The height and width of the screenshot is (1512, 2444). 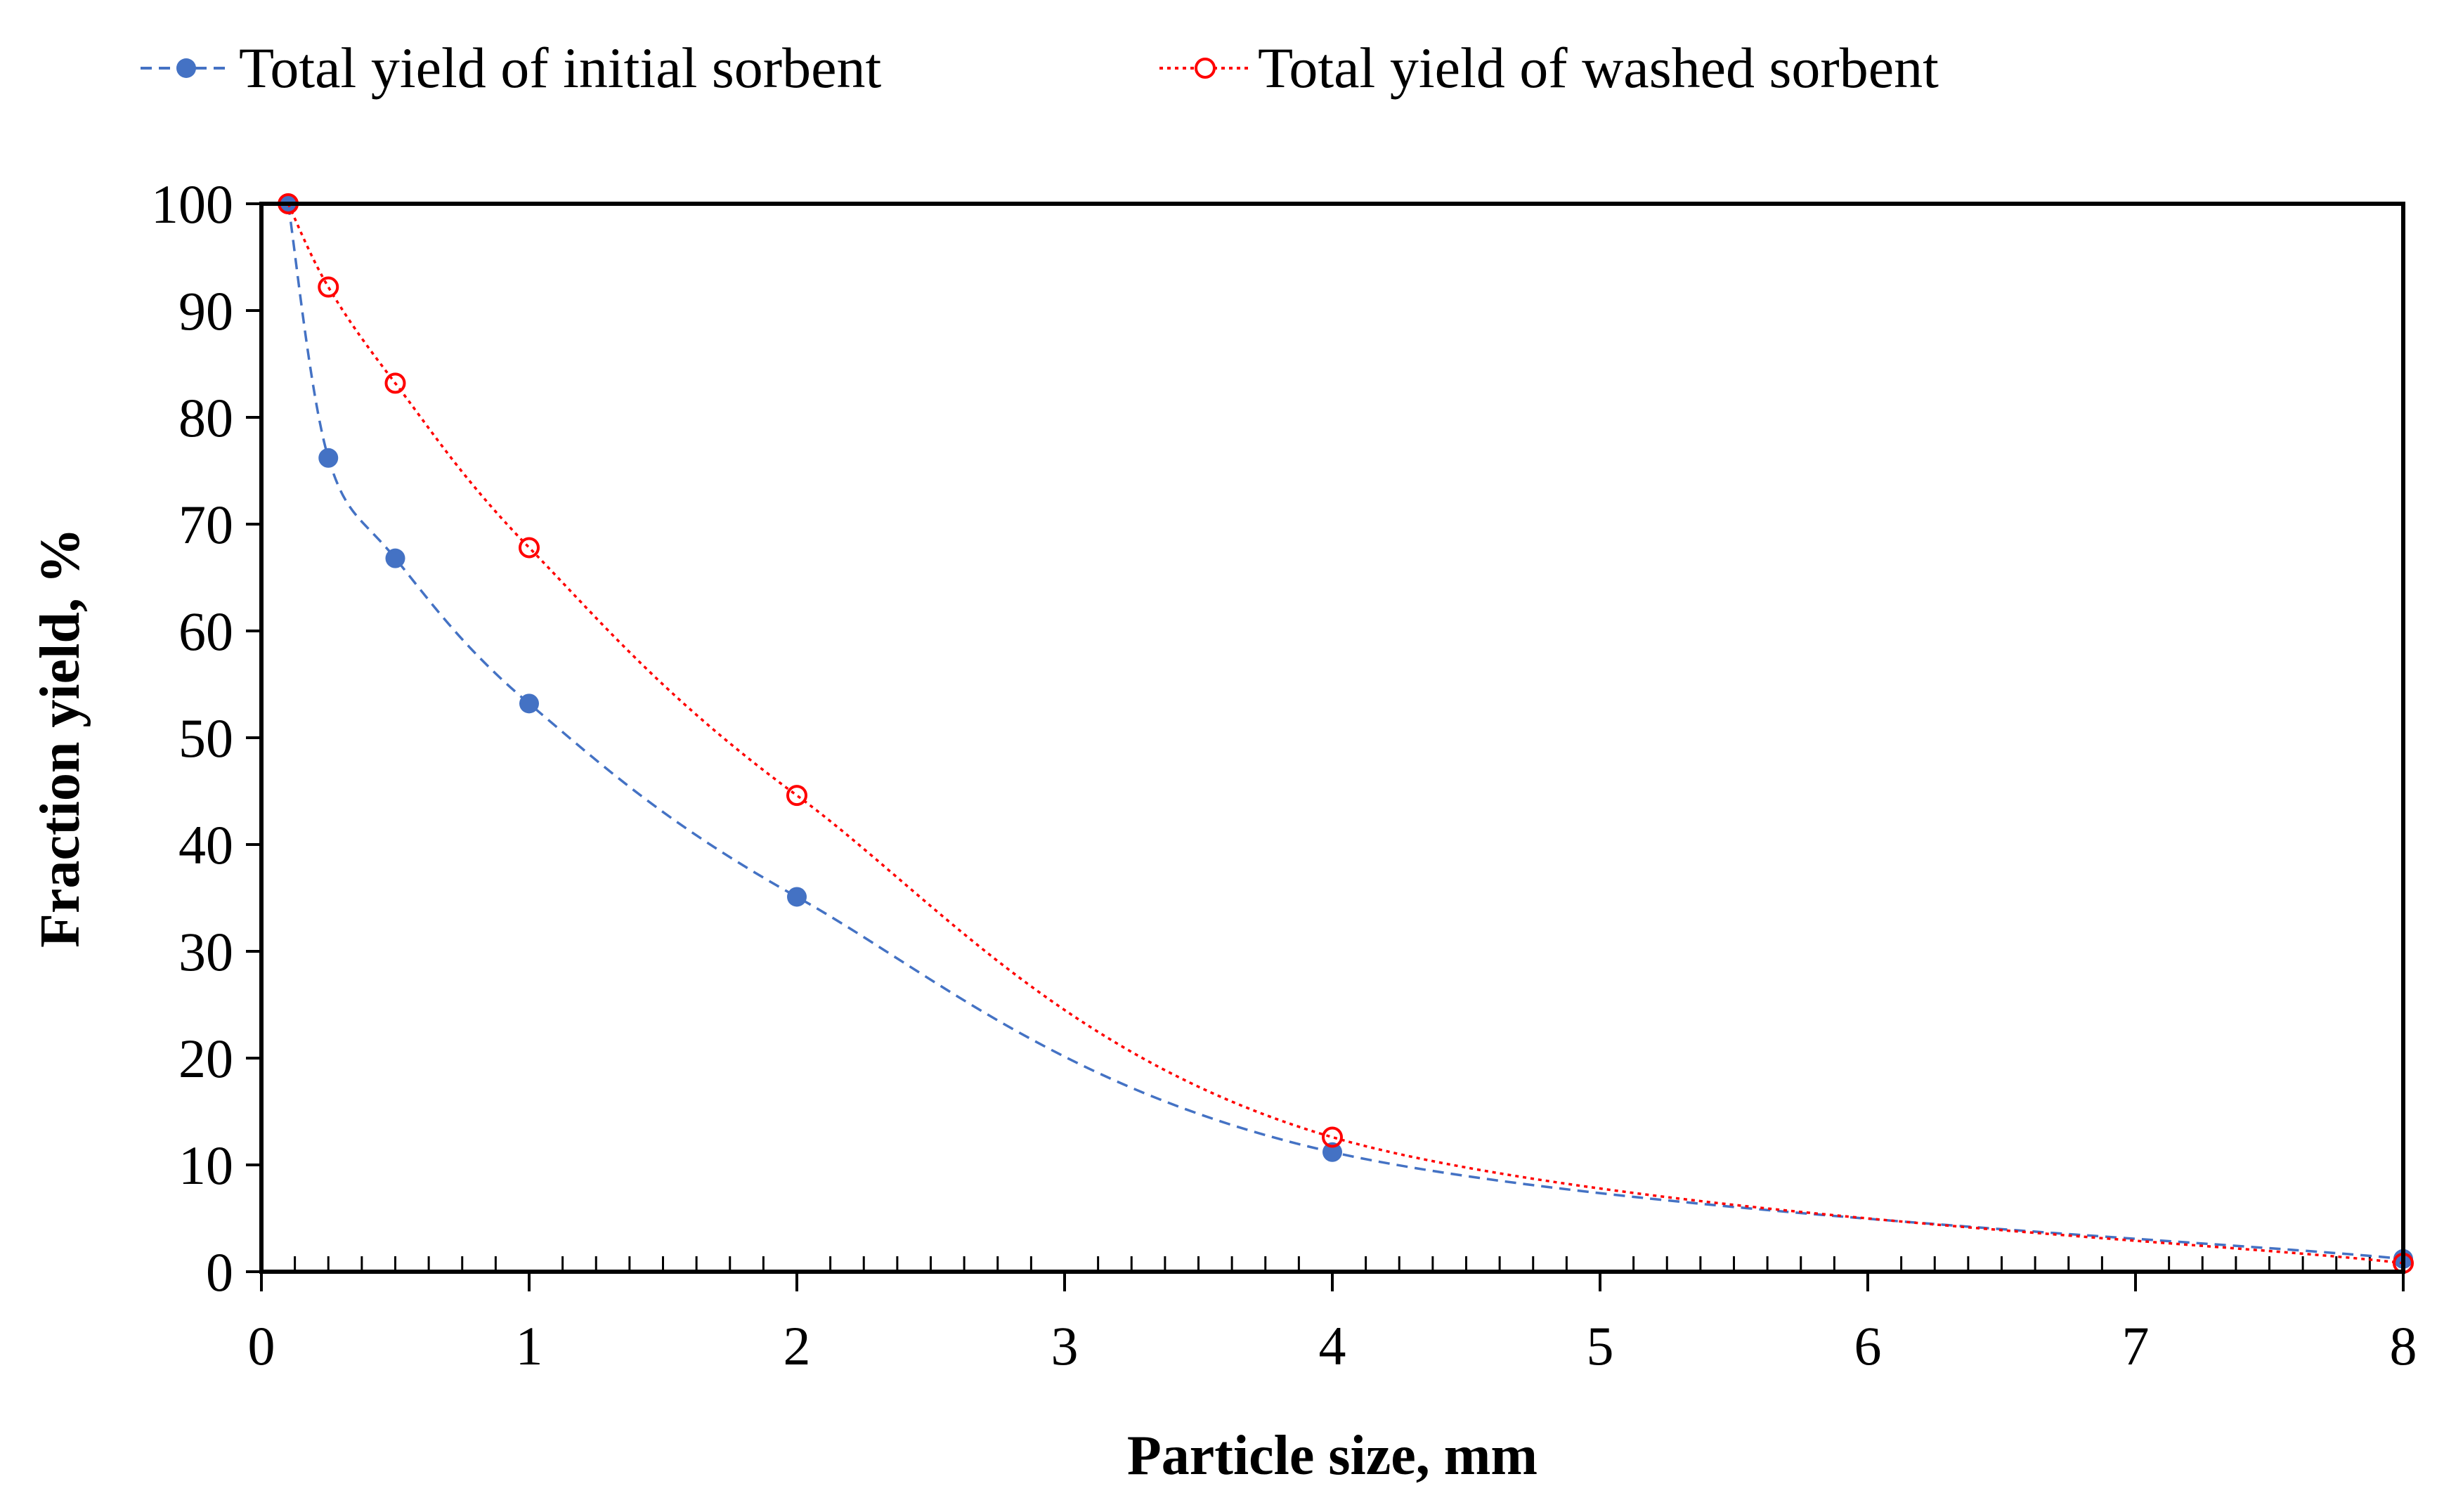 I want to click on x-tick-label: 6, so click(x=1868, y=1345).